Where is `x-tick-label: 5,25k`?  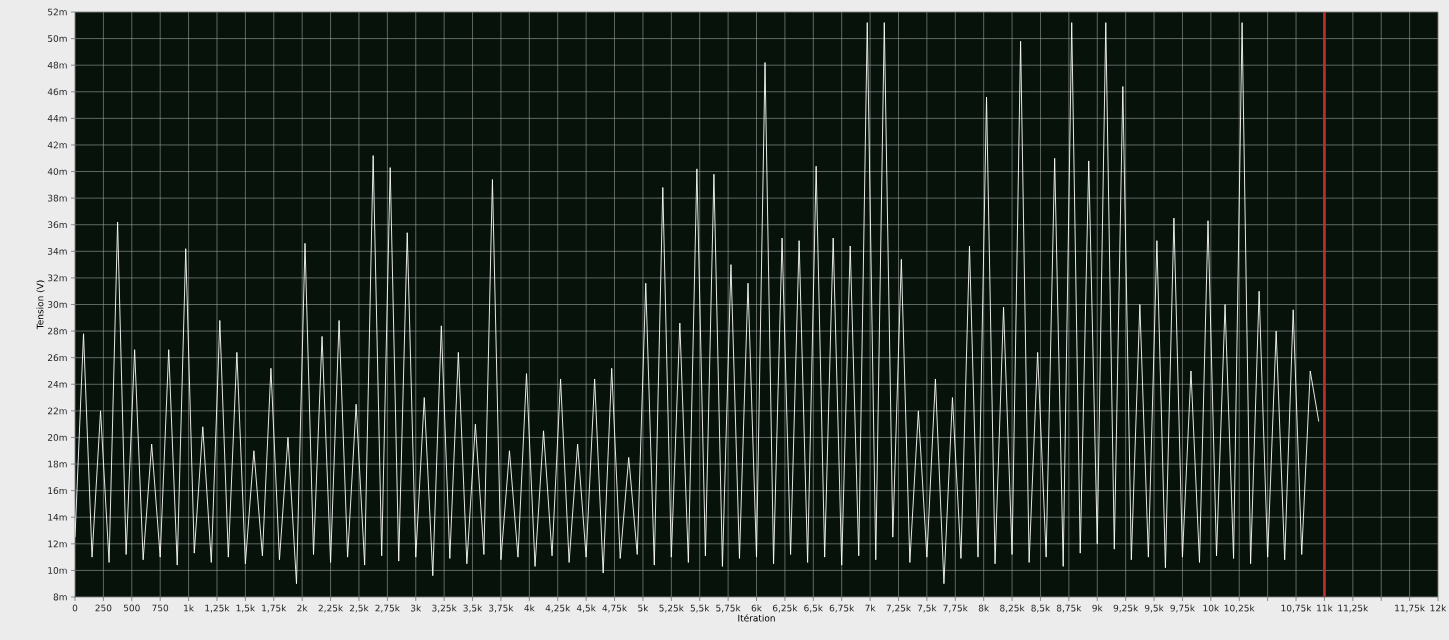 x-tick-label: 5,25k is located at coordinates (671, 608).